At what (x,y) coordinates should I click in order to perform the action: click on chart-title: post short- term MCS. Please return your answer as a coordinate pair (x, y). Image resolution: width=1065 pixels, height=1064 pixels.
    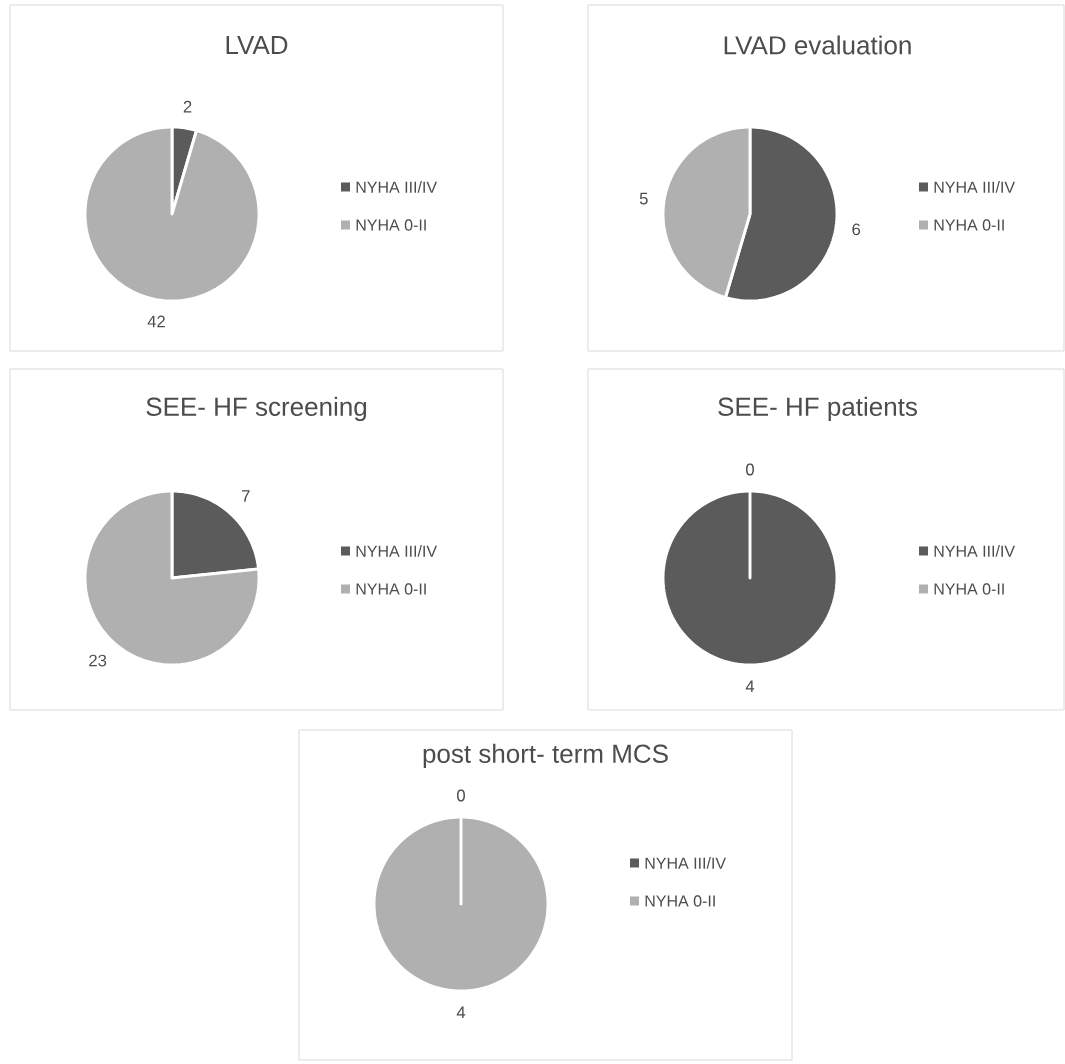
    Looking at the image, I should click on (545, 756).